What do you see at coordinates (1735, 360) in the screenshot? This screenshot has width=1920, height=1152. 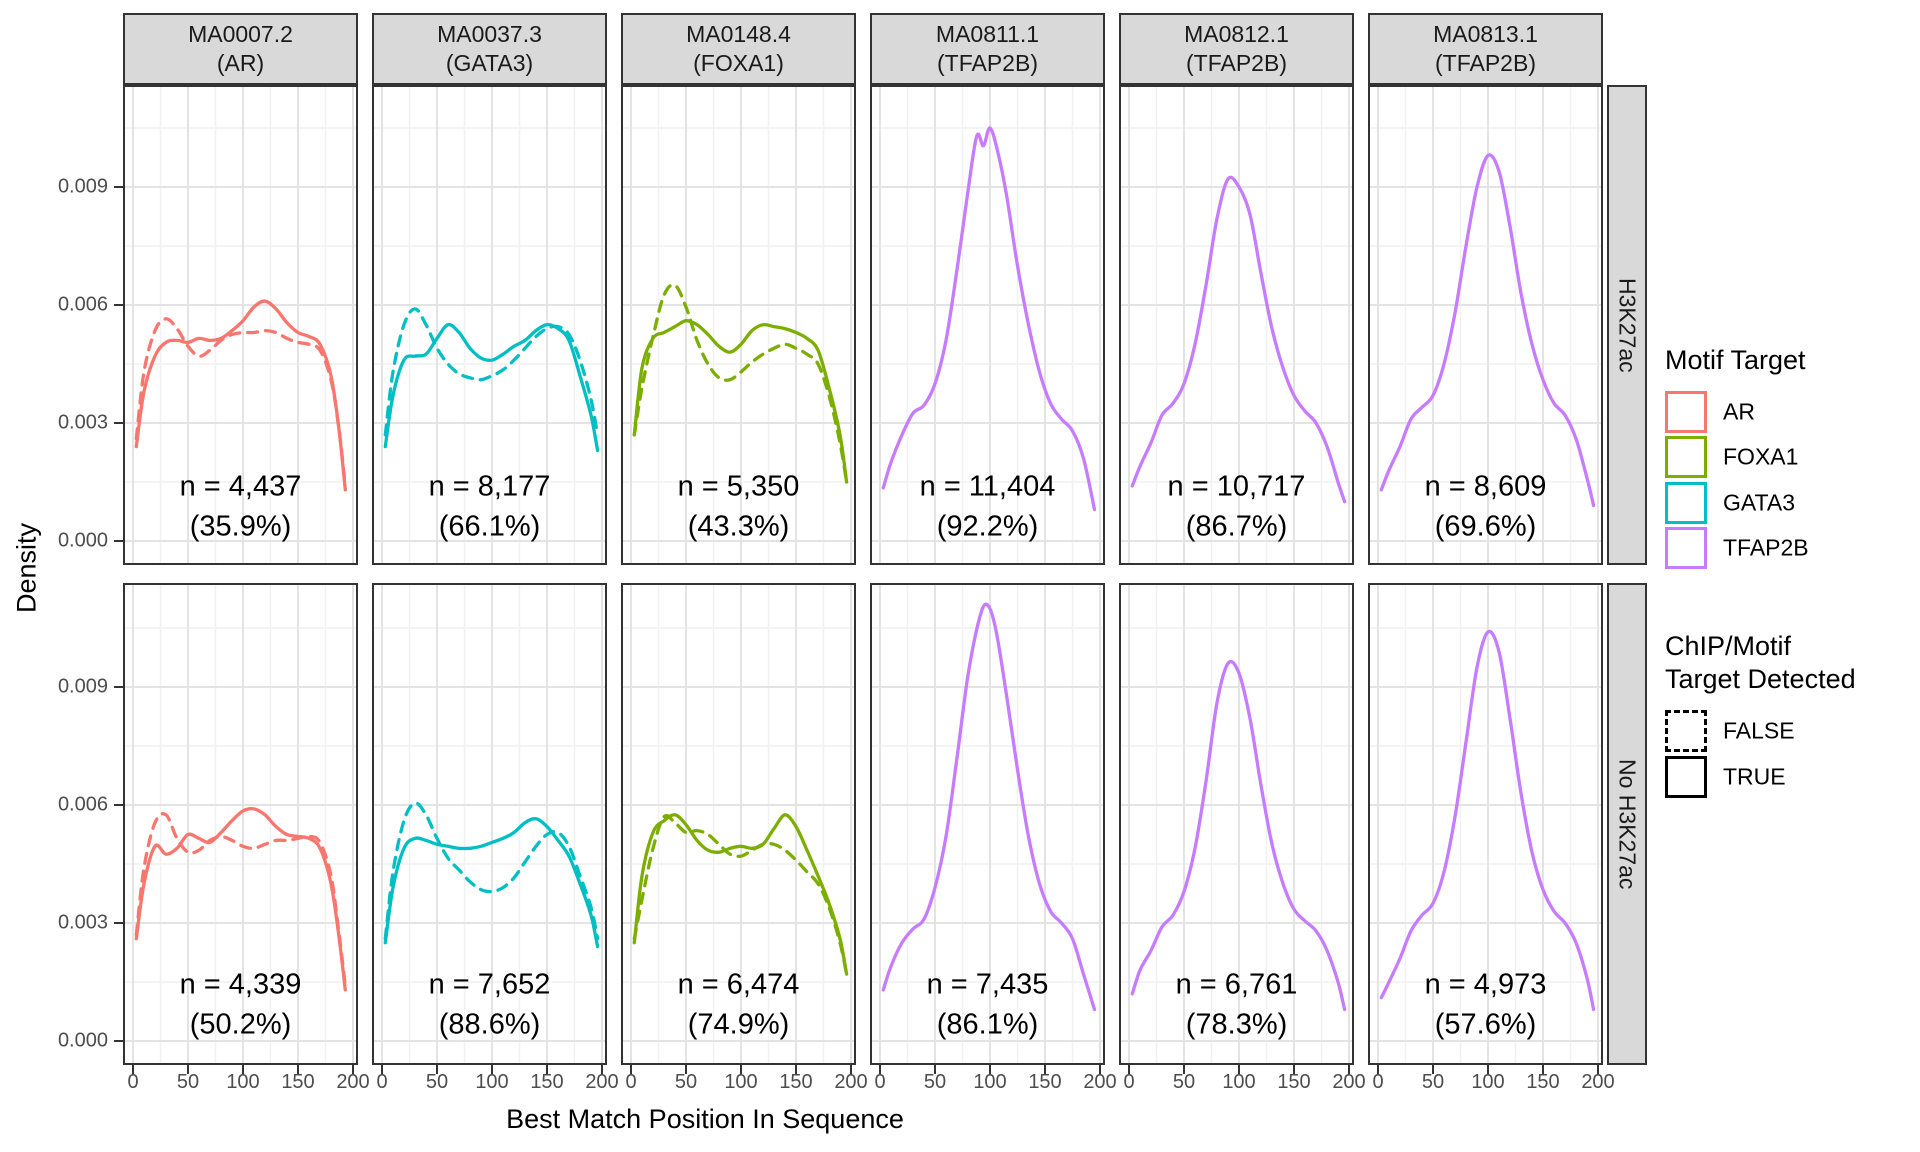 I see `legend-title-motif-target: Motif Target` at bounding box center [1735, 360].